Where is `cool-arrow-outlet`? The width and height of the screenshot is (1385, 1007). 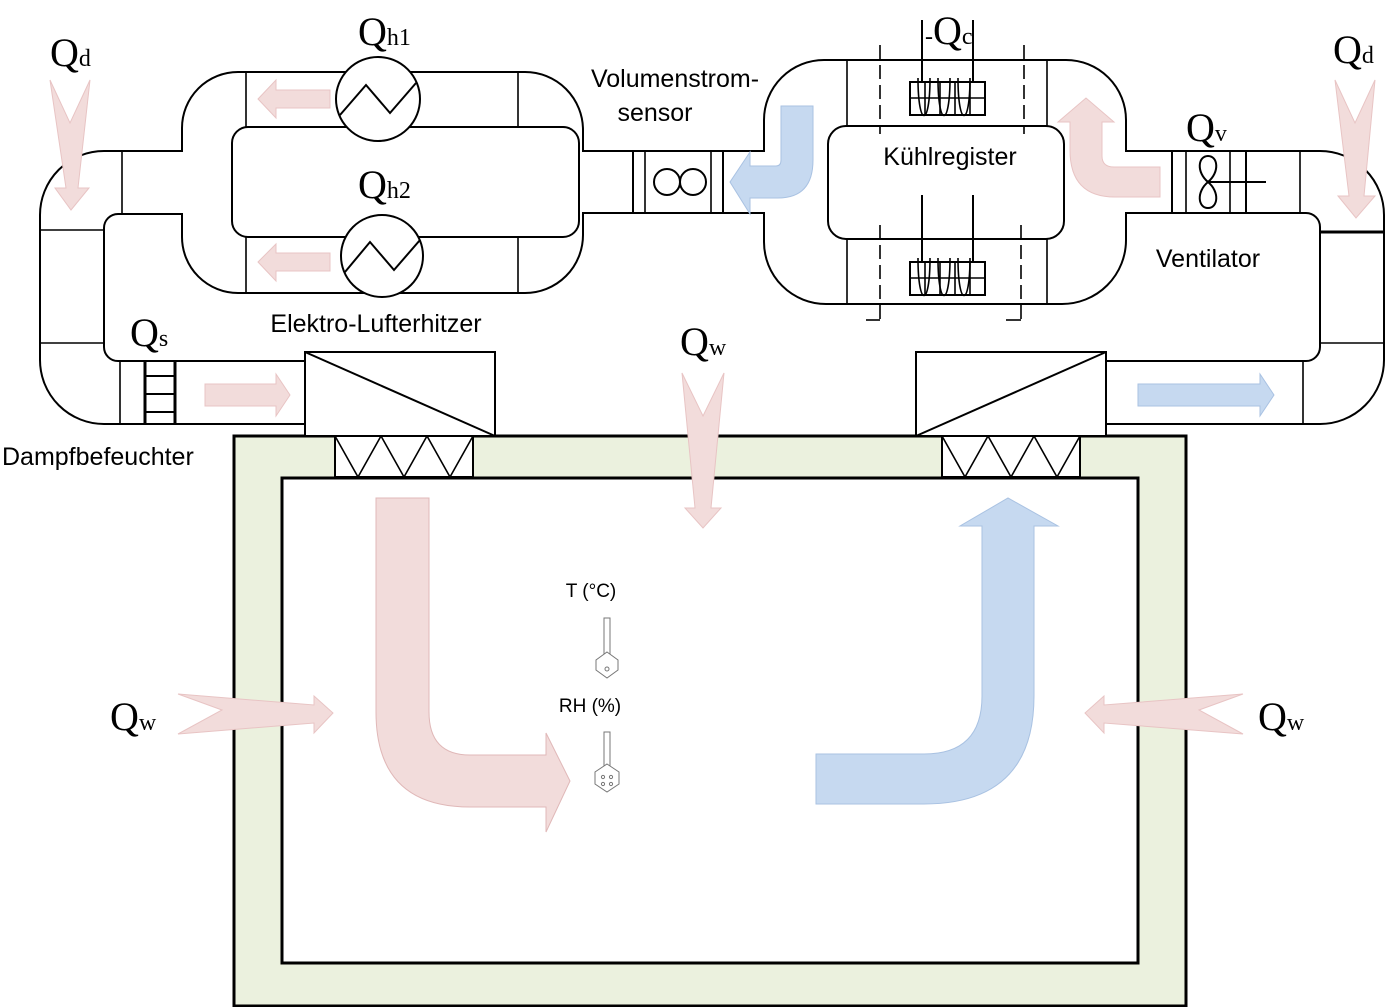 cool-arrow-outlet is located at coordinates (1206, 395).